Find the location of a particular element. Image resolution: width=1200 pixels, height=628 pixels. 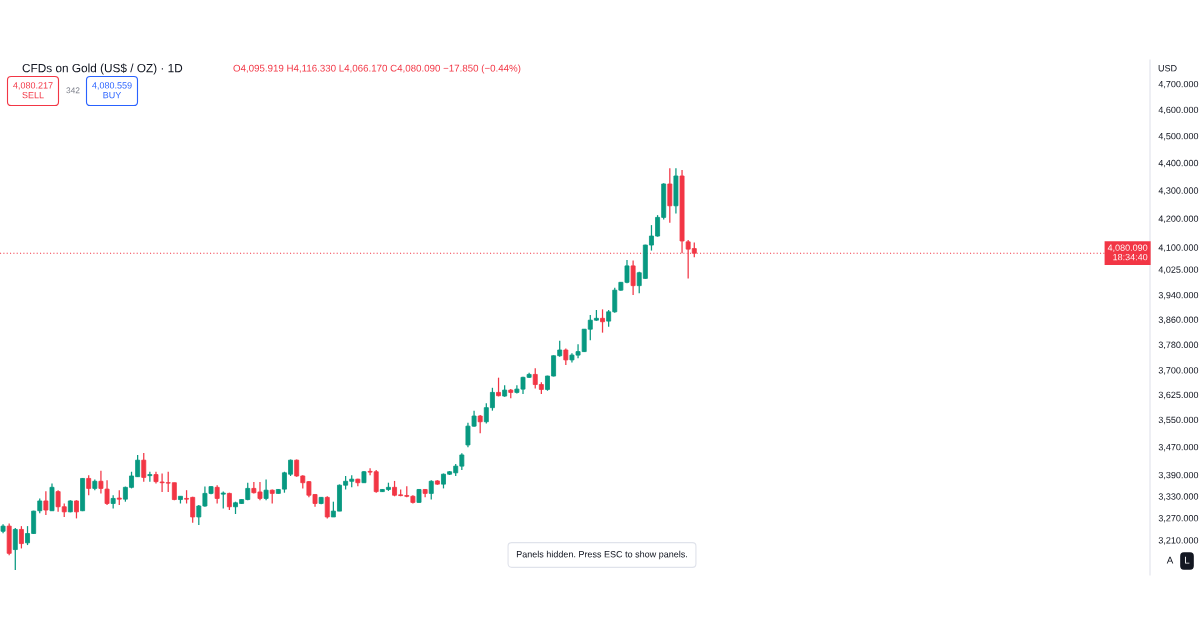

y-tick-label: 4,100.000 is located at coordinates (1178, 248).